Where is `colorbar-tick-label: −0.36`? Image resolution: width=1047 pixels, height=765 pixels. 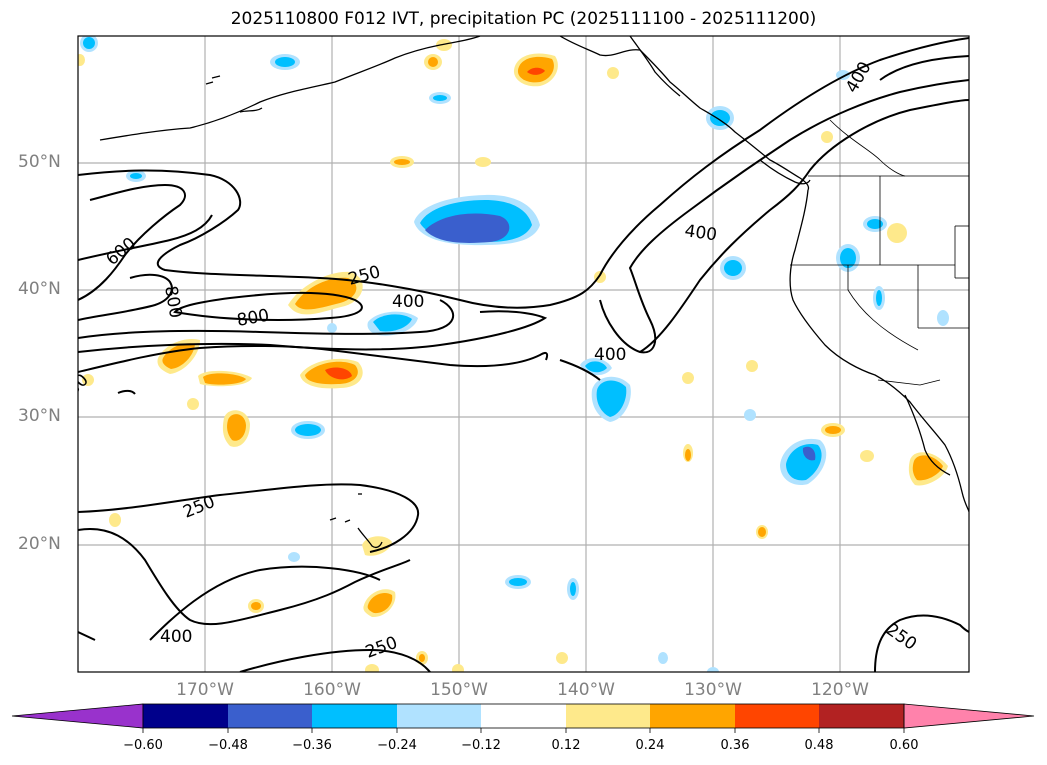 colorbar-tick-label: −0.36 is located at coordinates (312, 745).